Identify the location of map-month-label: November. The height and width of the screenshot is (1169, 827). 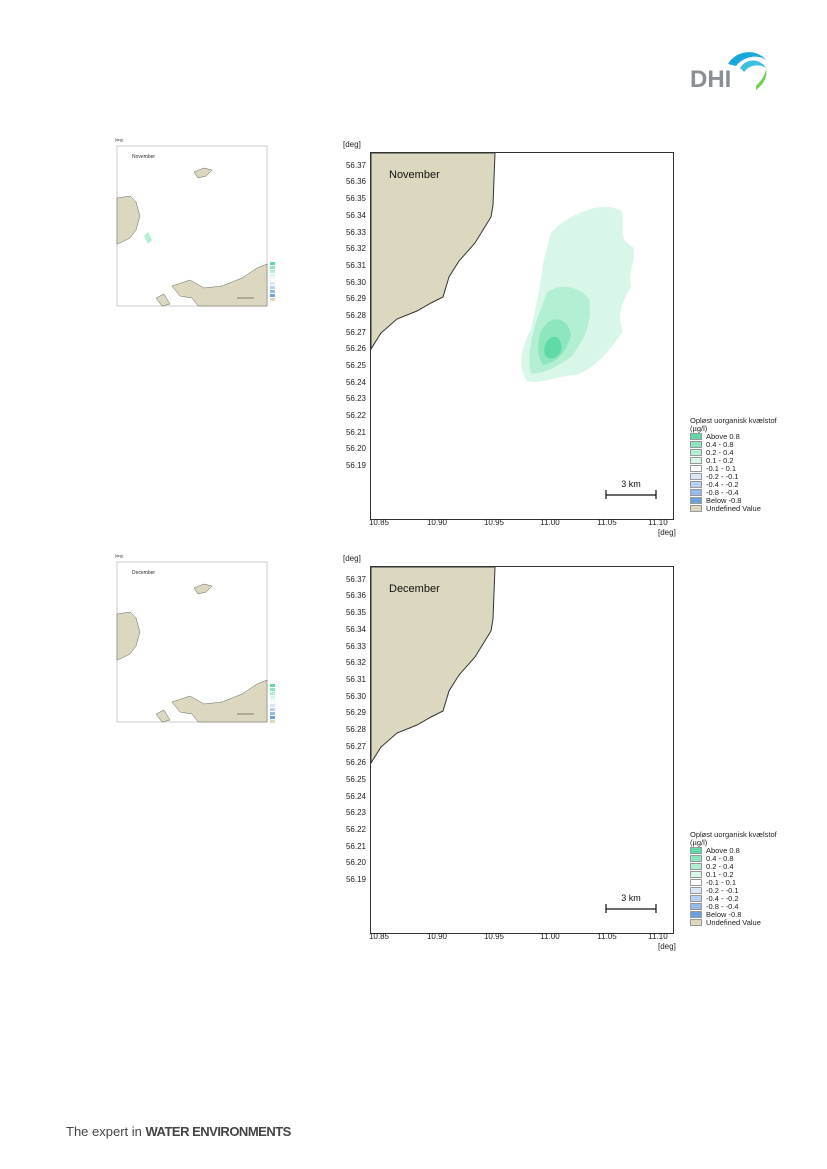
(414, 175).